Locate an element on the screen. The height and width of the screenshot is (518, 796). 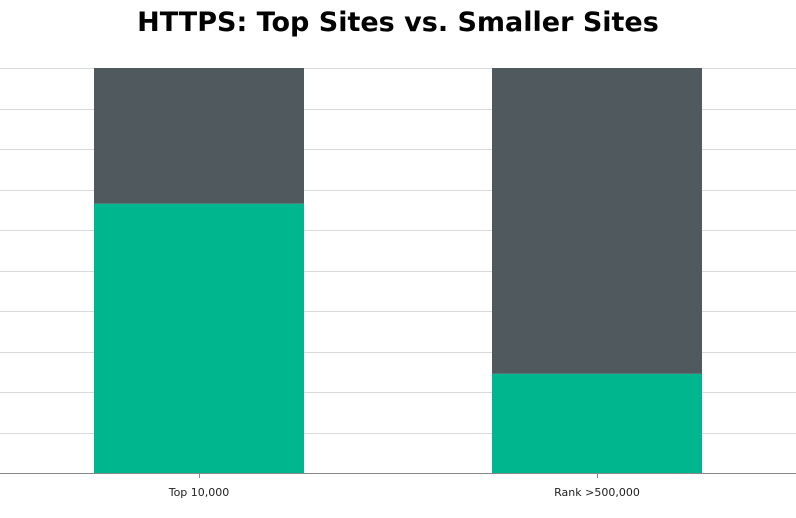
x-axis: Top 10,000 Rank >500,000 is located at coordinates (398, 486).